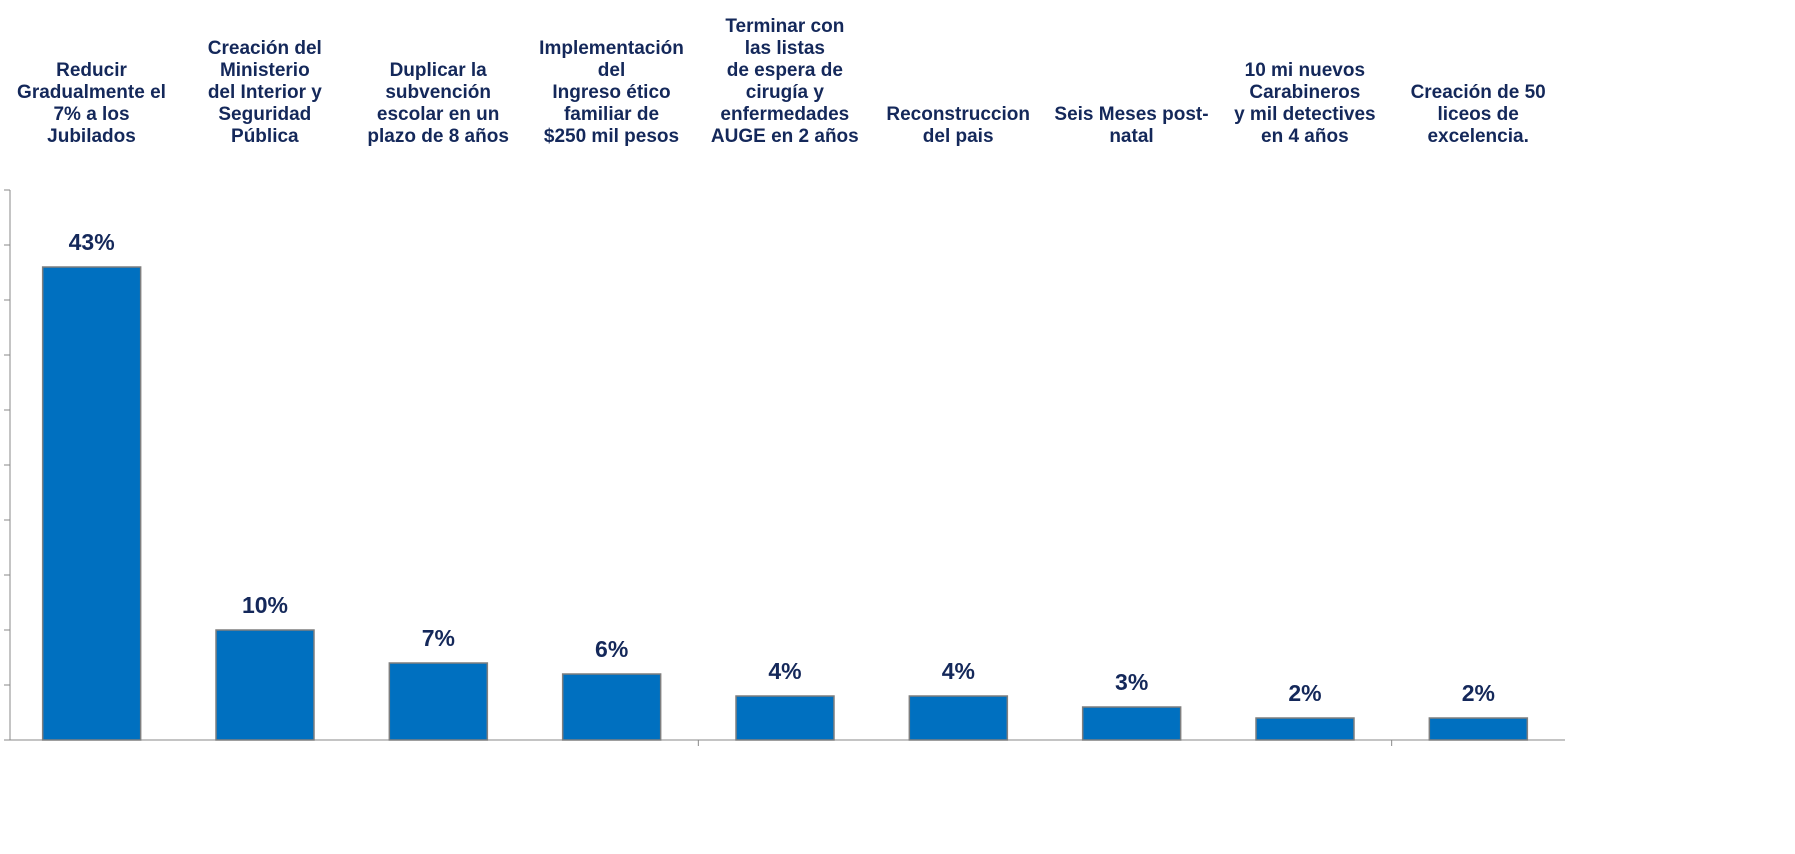 This screenshot has height=854, width=1795. I want to click on category-label: Seis Meses post- natal, so click(1131, 125).